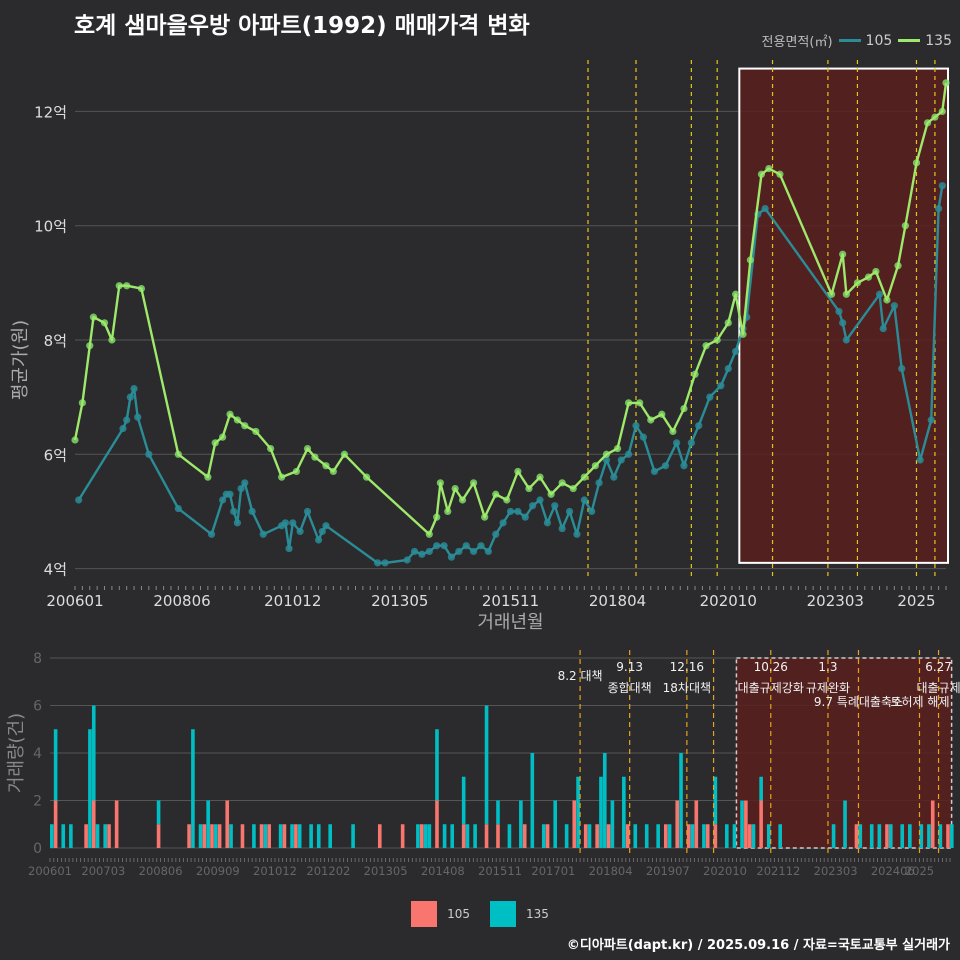 The height and width of the screenshot is (960, 960). I want to click on price-x-axis-title: 거래년월, so click(510, 622).